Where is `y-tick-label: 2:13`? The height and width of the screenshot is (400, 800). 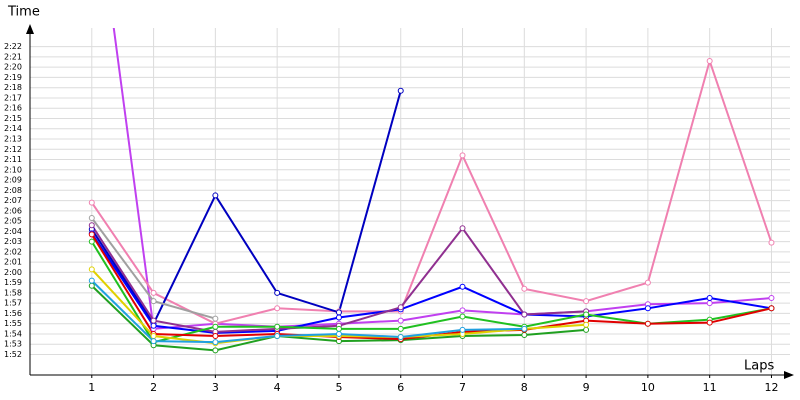 y-tick-label: 2:13 is located at coordinates (13, 139).